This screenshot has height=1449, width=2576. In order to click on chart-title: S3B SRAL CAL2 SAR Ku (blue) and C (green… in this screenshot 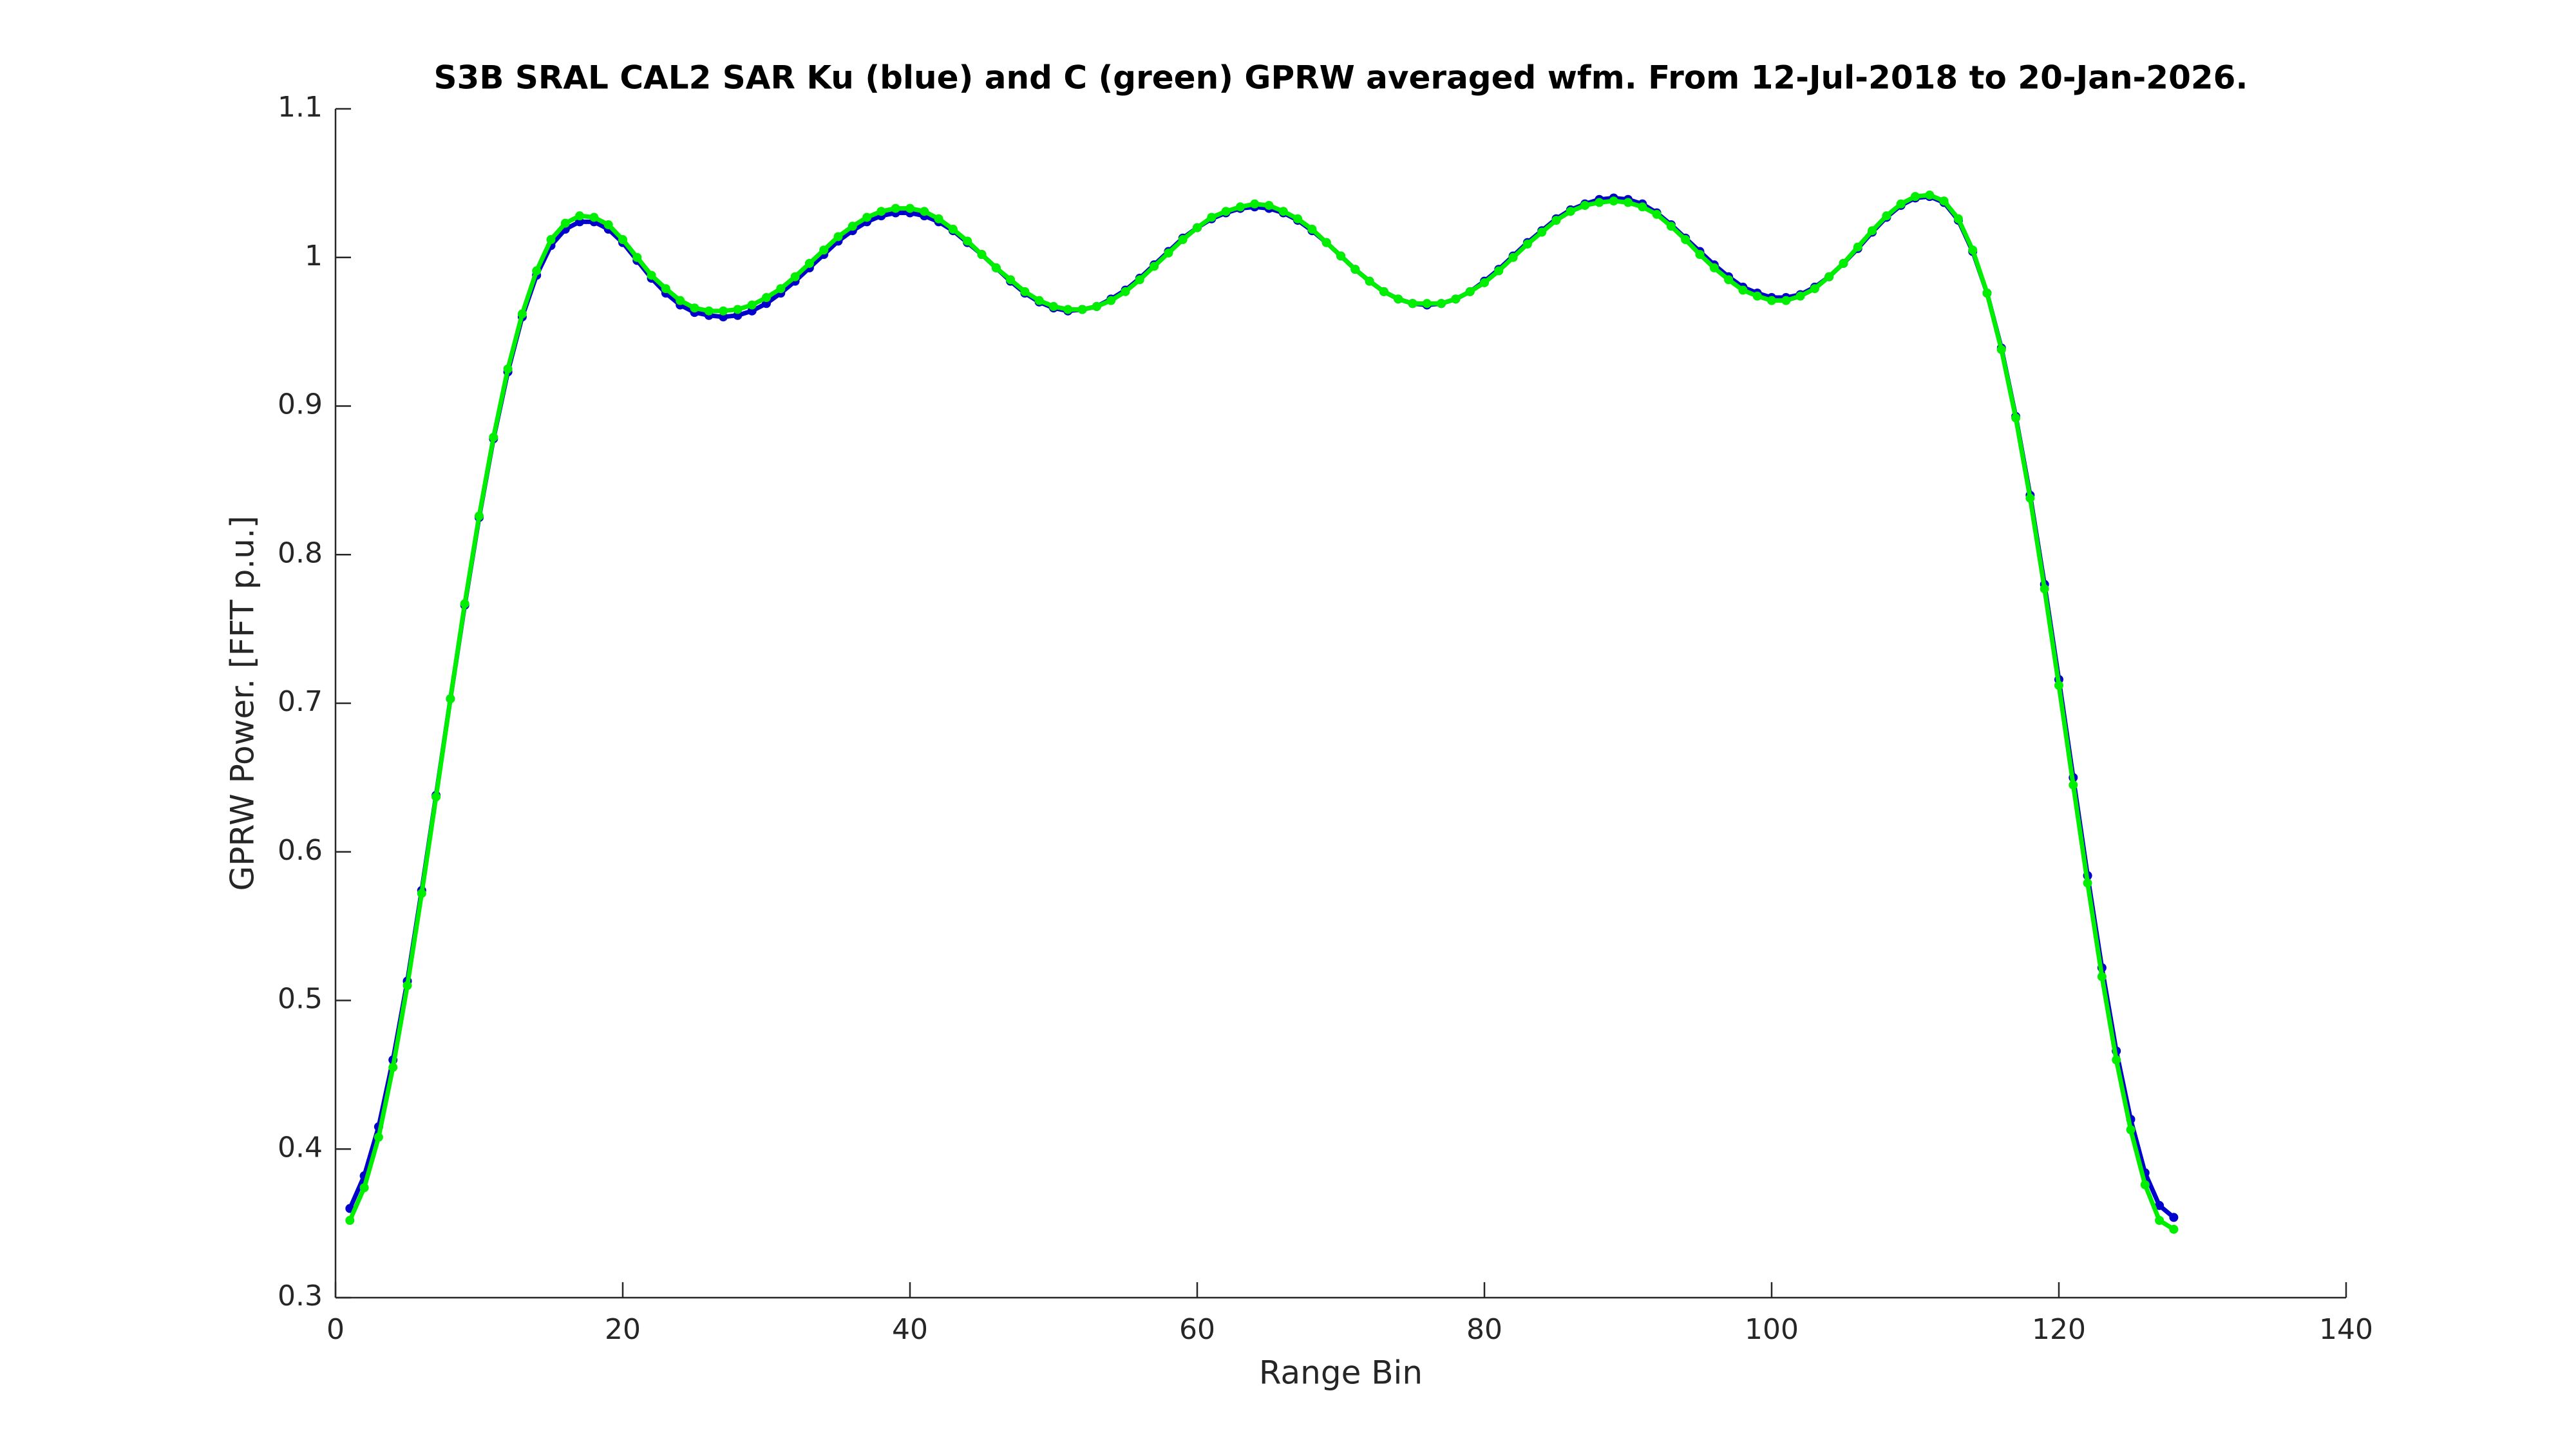, I will do `click(1341, 78)`.